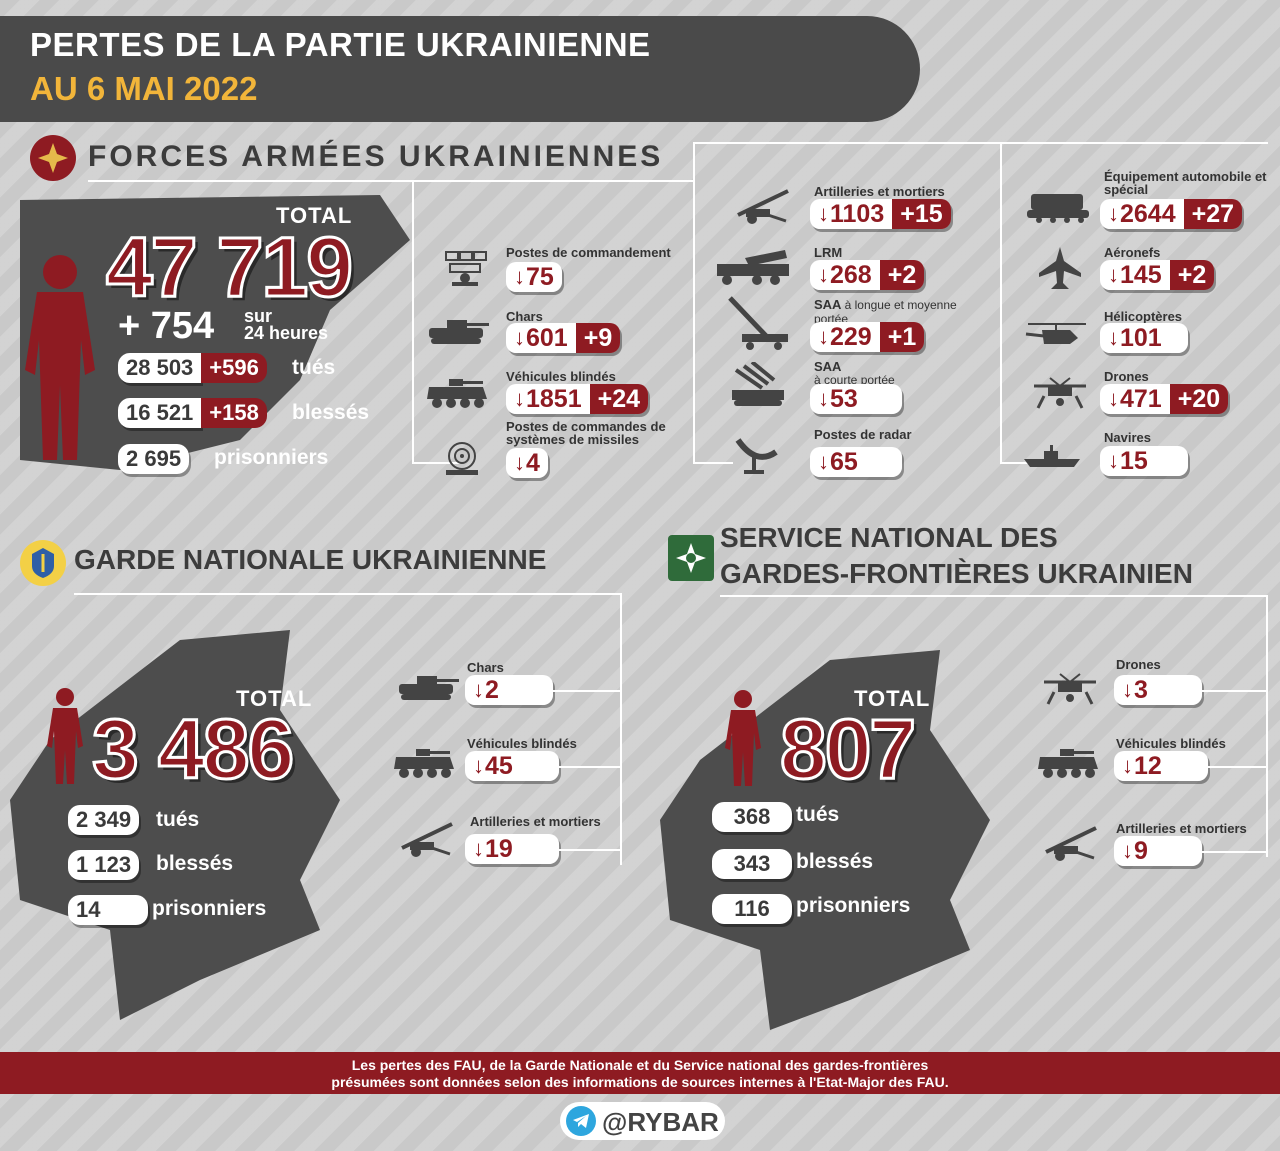 The image size is (1280, 1151). What do you see at coordinates (43, 563) in the screenshot?
I see `gn-emblem-icon` at bounding box center [43, 563].